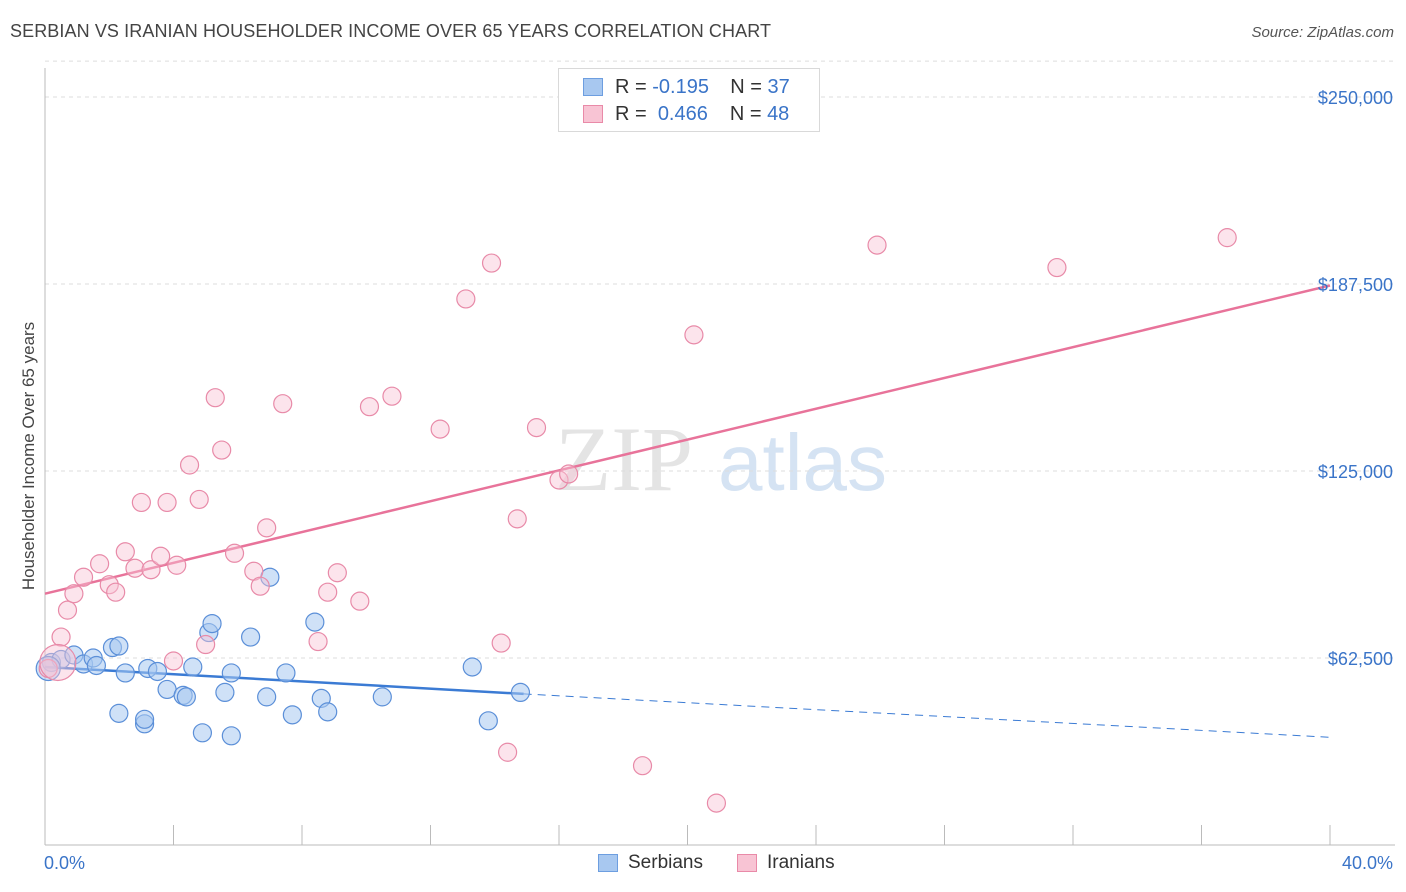  Describe the element at coordinates (689, 100) in the screenshot. I see `correlation-legend: R = -0.195 N = 37 R = 0.466 N = 48` at that location.